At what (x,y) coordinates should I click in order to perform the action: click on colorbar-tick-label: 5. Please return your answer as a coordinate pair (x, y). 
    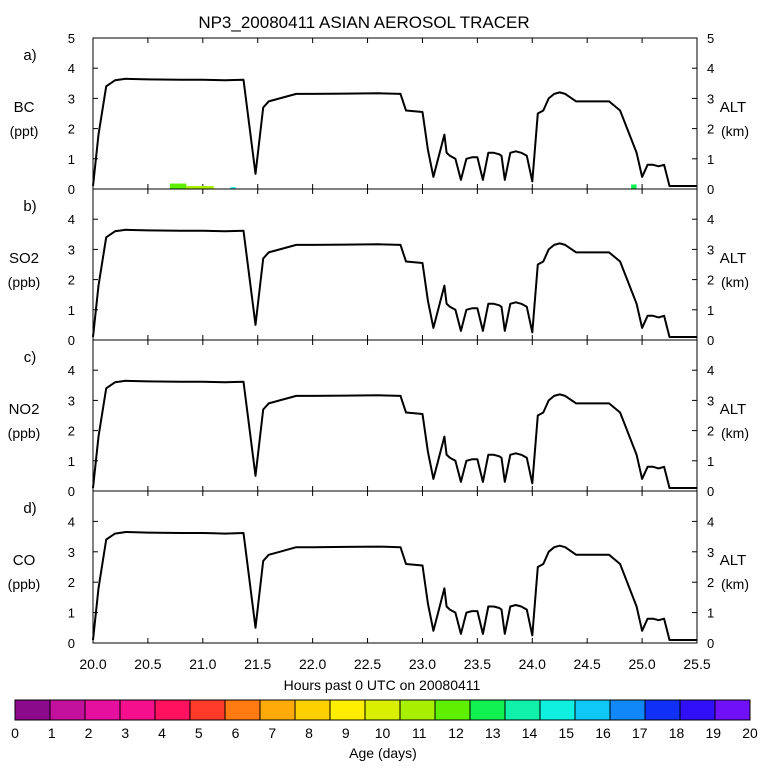
    Looking at the image, I should click on (199, 733).